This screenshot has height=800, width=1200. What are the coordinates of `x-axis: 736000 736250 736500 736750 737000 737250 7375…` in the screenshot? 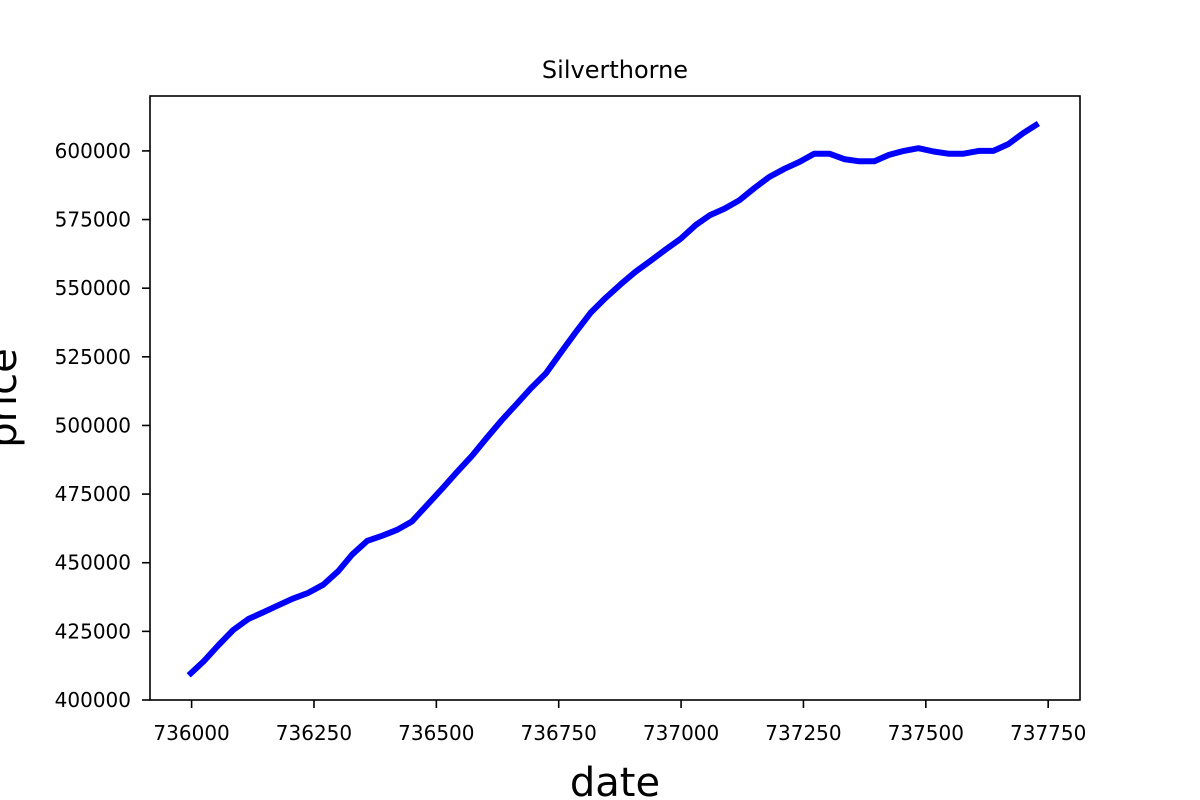 It's located at (619, 722).